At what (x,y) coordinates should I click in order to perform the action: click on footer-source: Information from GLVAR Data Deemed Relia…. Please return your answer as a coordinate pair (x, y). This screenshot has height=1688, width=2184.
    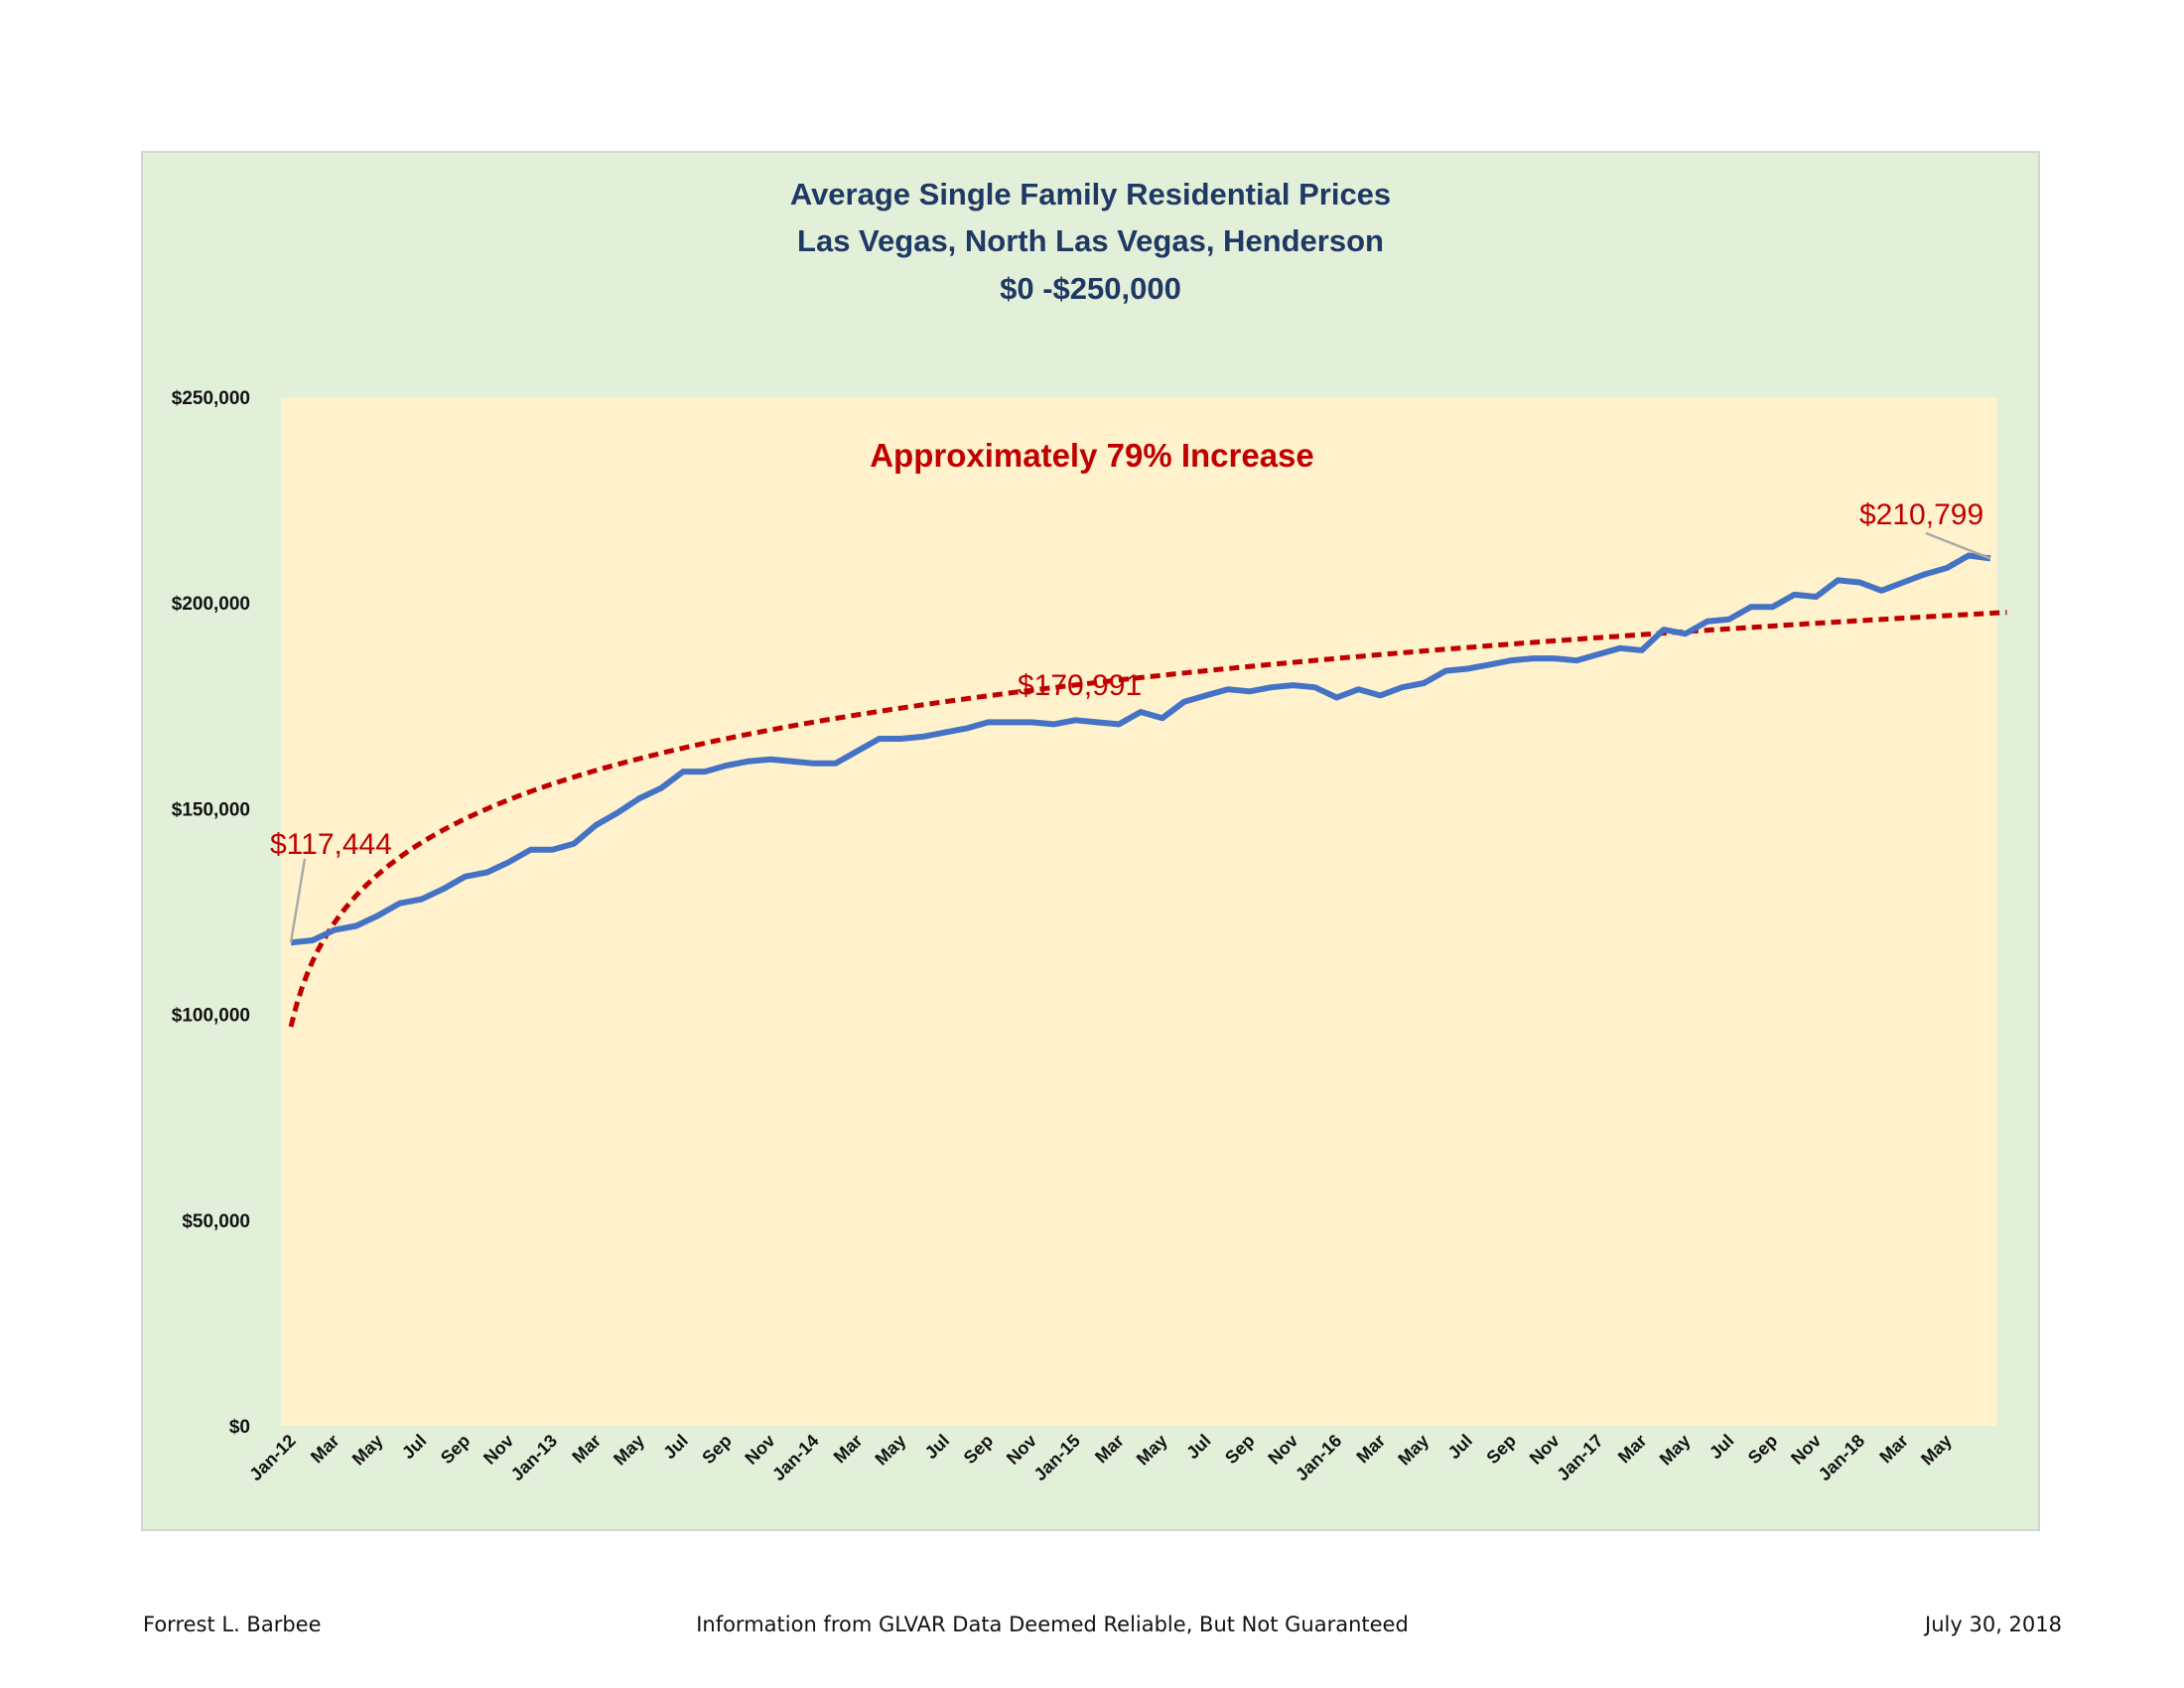
    Looking at the image, I should click on (1052, 1624).